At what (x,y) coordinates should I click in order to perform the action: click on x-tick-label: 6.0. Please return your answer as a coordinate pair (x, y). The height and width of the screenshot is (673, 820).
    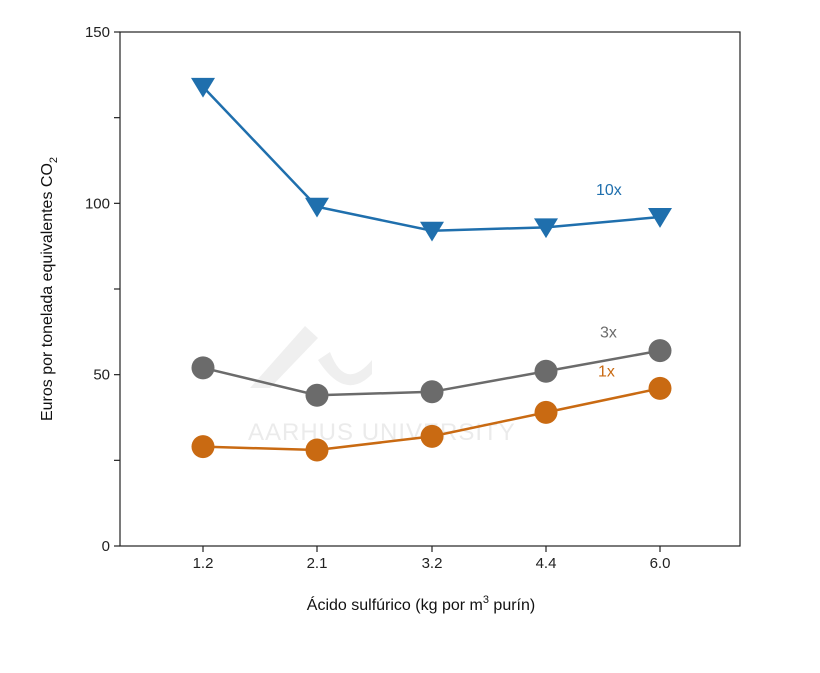
    Looking at the image, I should click on (660, 563).